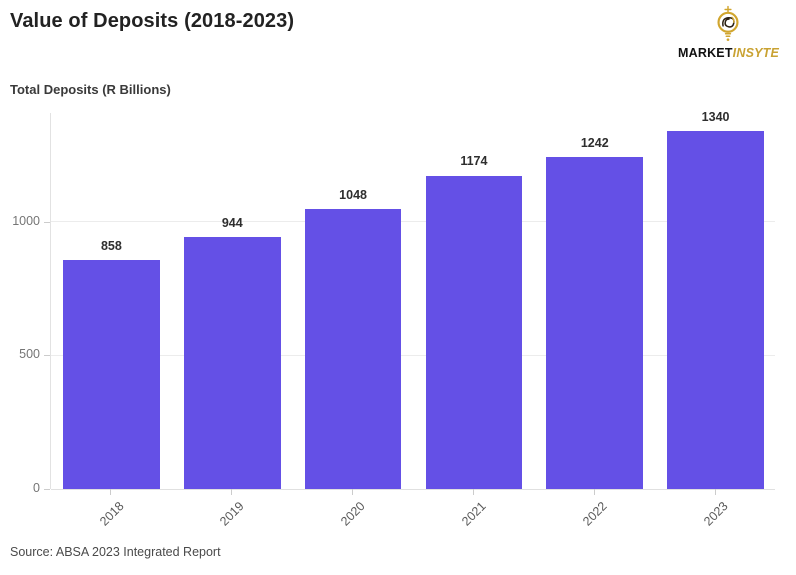 The width and height of the screenshot is (796, 575). Describe the element at coordinates (715, 117) in the screenshot. I see `bar-value-2023: 1340` at that location.